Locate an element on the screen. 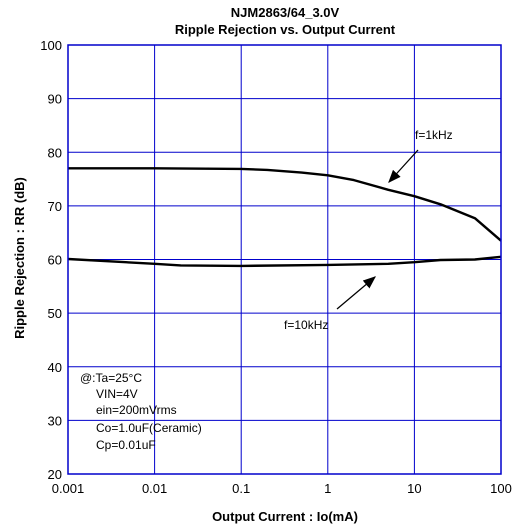 This screenshot has width=517, height=528. annotation-10khz-arrow is located at coordinates (356, 293).